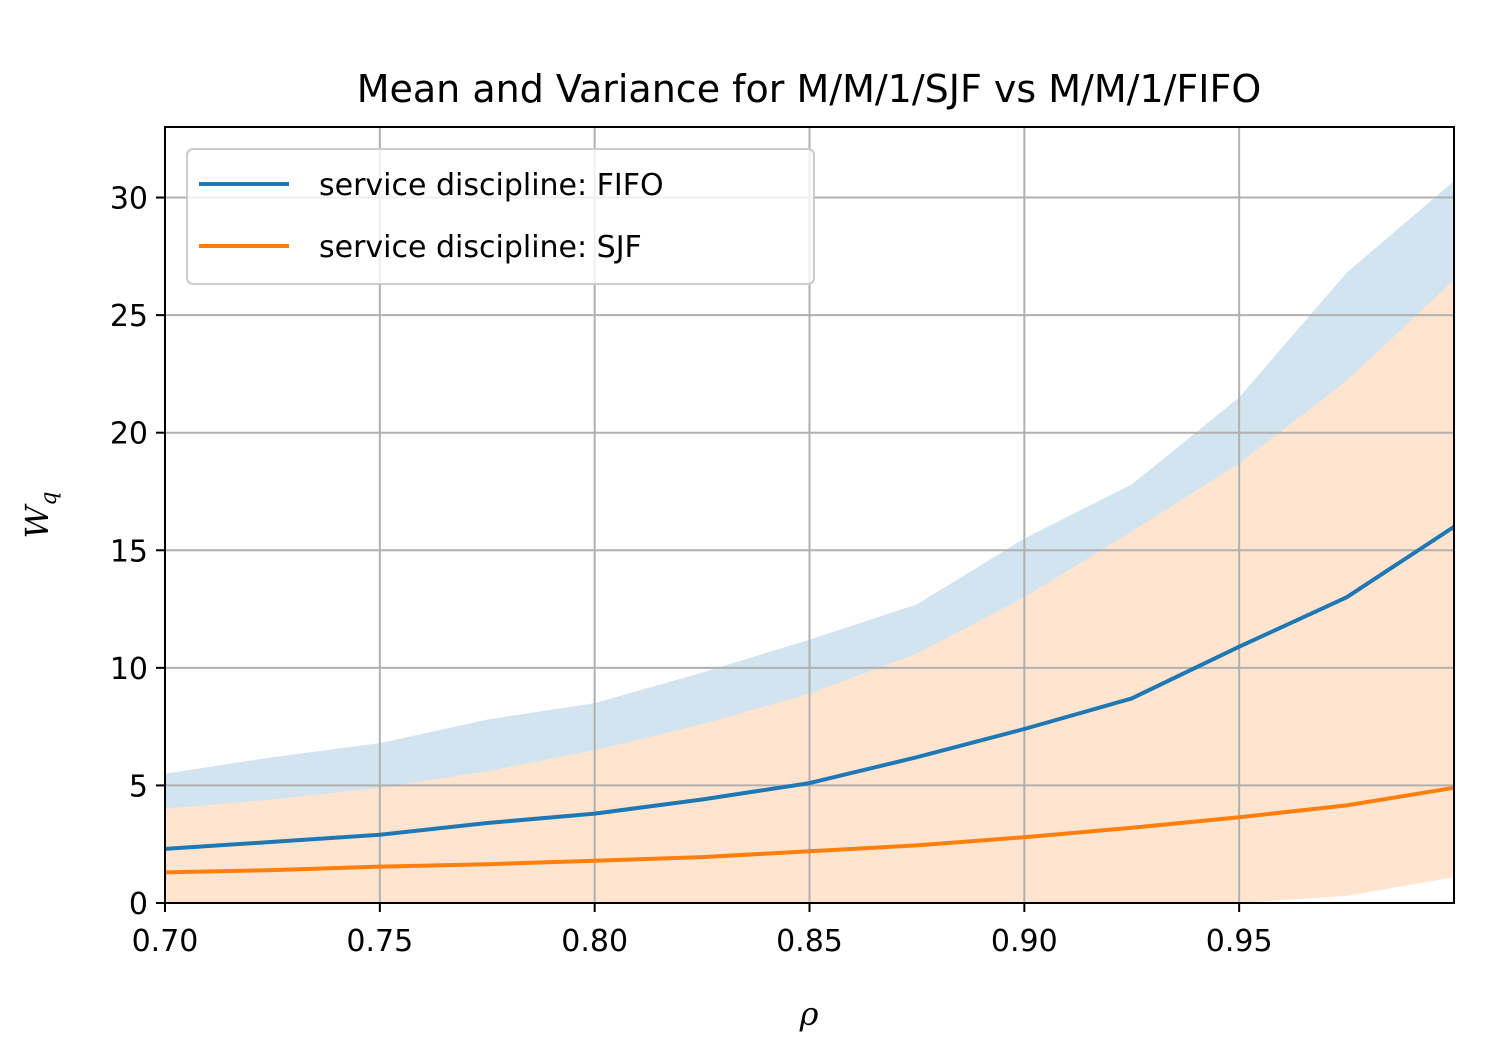 This screenshot has width=1504, height=1057. Describe the element at coordinates (129, 669) in the screenshot. I see `y-tick-label: 10` at that location.